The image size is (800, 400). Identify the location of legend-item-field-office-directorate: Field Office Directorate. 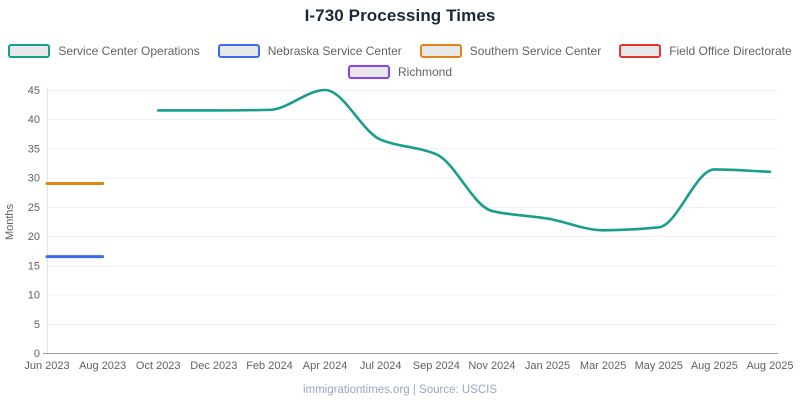
(705, 51).